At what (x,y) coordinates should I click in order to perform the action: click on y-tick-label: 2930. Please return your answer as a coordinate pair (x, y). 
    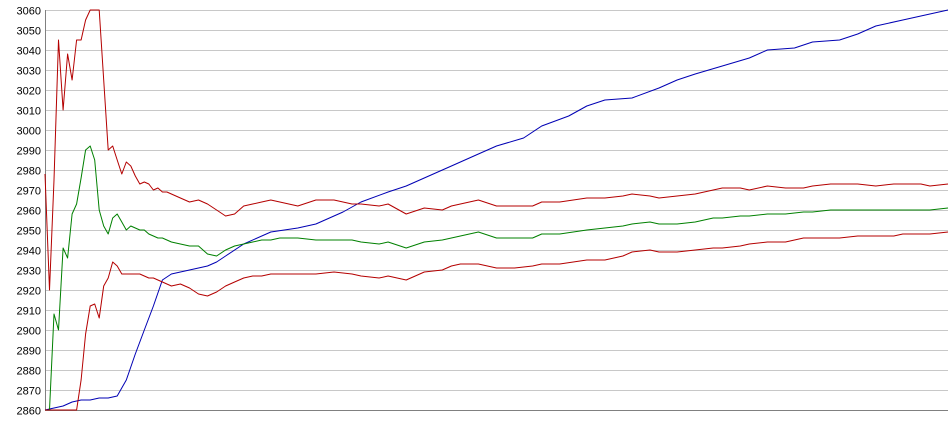
    Looking at the image, I should click on (29, 272).